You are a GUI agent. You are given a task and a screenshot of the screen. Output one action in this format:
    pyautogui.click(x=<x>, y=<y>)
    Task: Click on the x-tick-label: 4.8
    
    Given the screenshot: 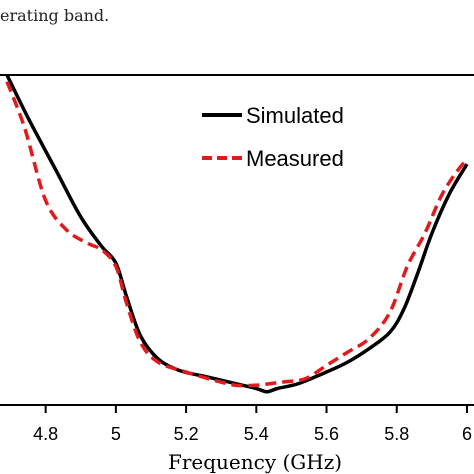 What is the action you would take?
    pyautogui.click(x=45, y=434)
    